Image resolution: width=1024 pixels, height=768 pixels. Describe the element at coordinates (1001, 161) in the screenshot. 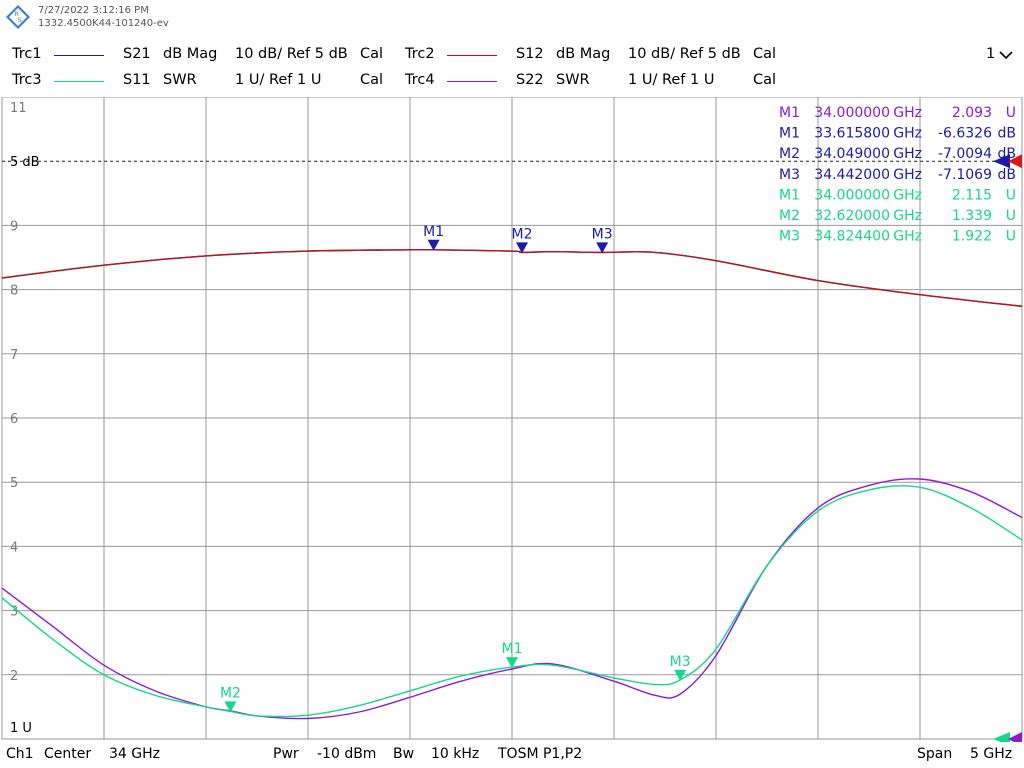

I see `ref-arrow-s21-icon` at that location.